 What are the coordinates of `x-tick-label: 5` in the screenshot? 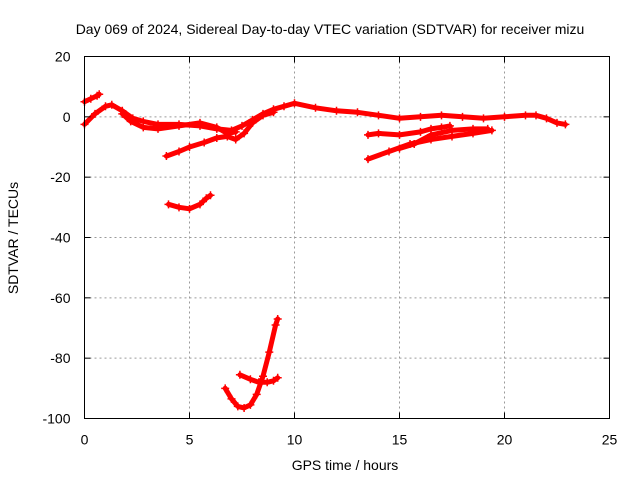 It's located at (190, 440).